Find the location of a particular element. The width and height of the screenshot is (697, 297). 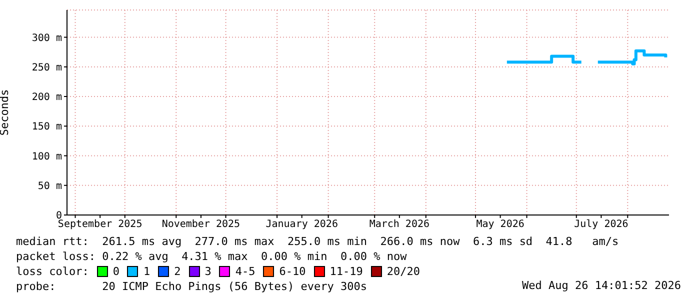

y-tick-label: 200 m is located at coordinates (47, 98).